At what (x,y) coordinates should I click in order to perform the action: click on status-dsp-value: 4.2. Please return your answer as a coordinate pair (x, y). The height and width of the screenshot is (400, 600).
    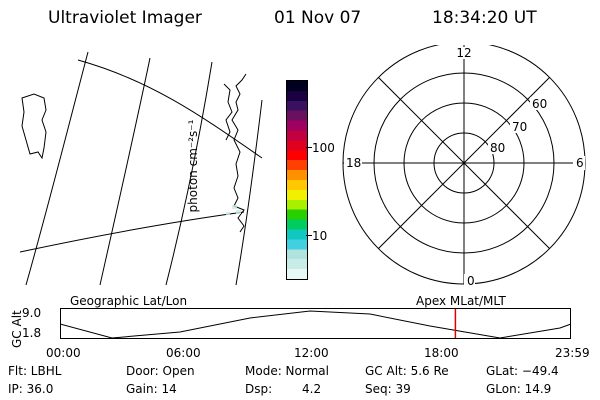
    Looking at the image, I should click on (312, 389).